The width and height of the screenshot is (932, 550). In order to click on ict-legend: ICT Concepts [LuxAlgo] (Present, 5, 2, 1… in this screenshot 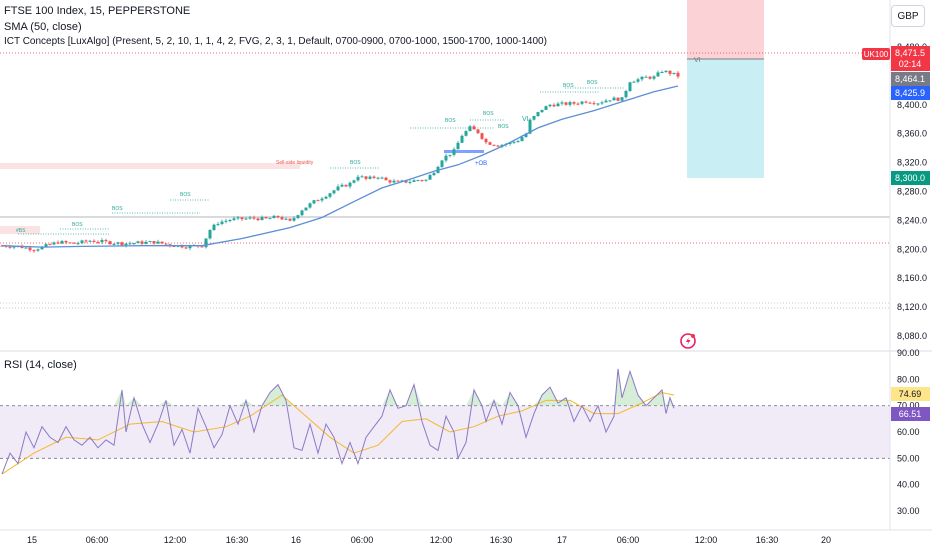, I will do `click(275, 41)`.